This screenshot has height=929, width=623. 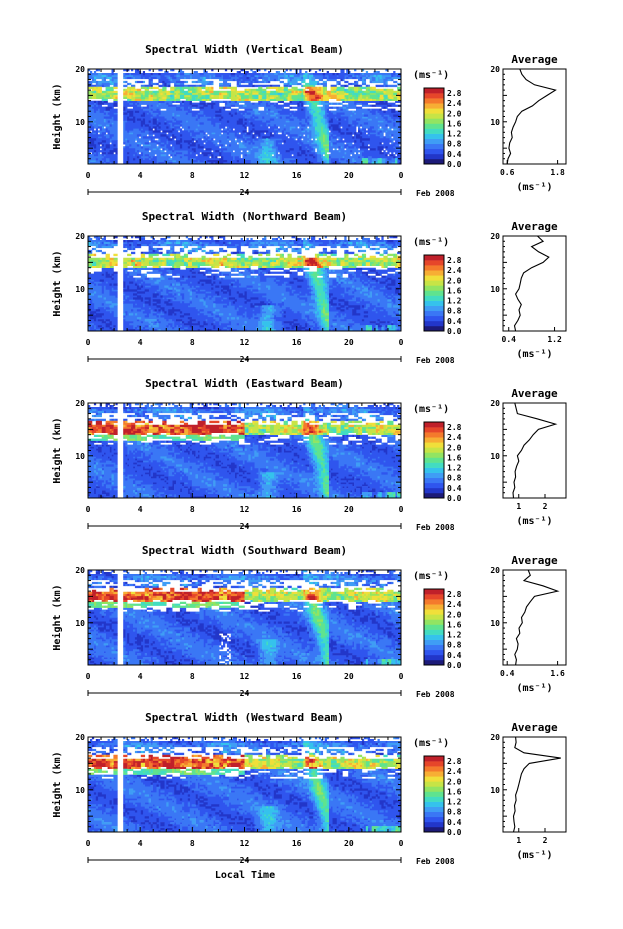 I want to click on panel-title: Spectral Width (Eastward Beam), so click(x=244, y=383).